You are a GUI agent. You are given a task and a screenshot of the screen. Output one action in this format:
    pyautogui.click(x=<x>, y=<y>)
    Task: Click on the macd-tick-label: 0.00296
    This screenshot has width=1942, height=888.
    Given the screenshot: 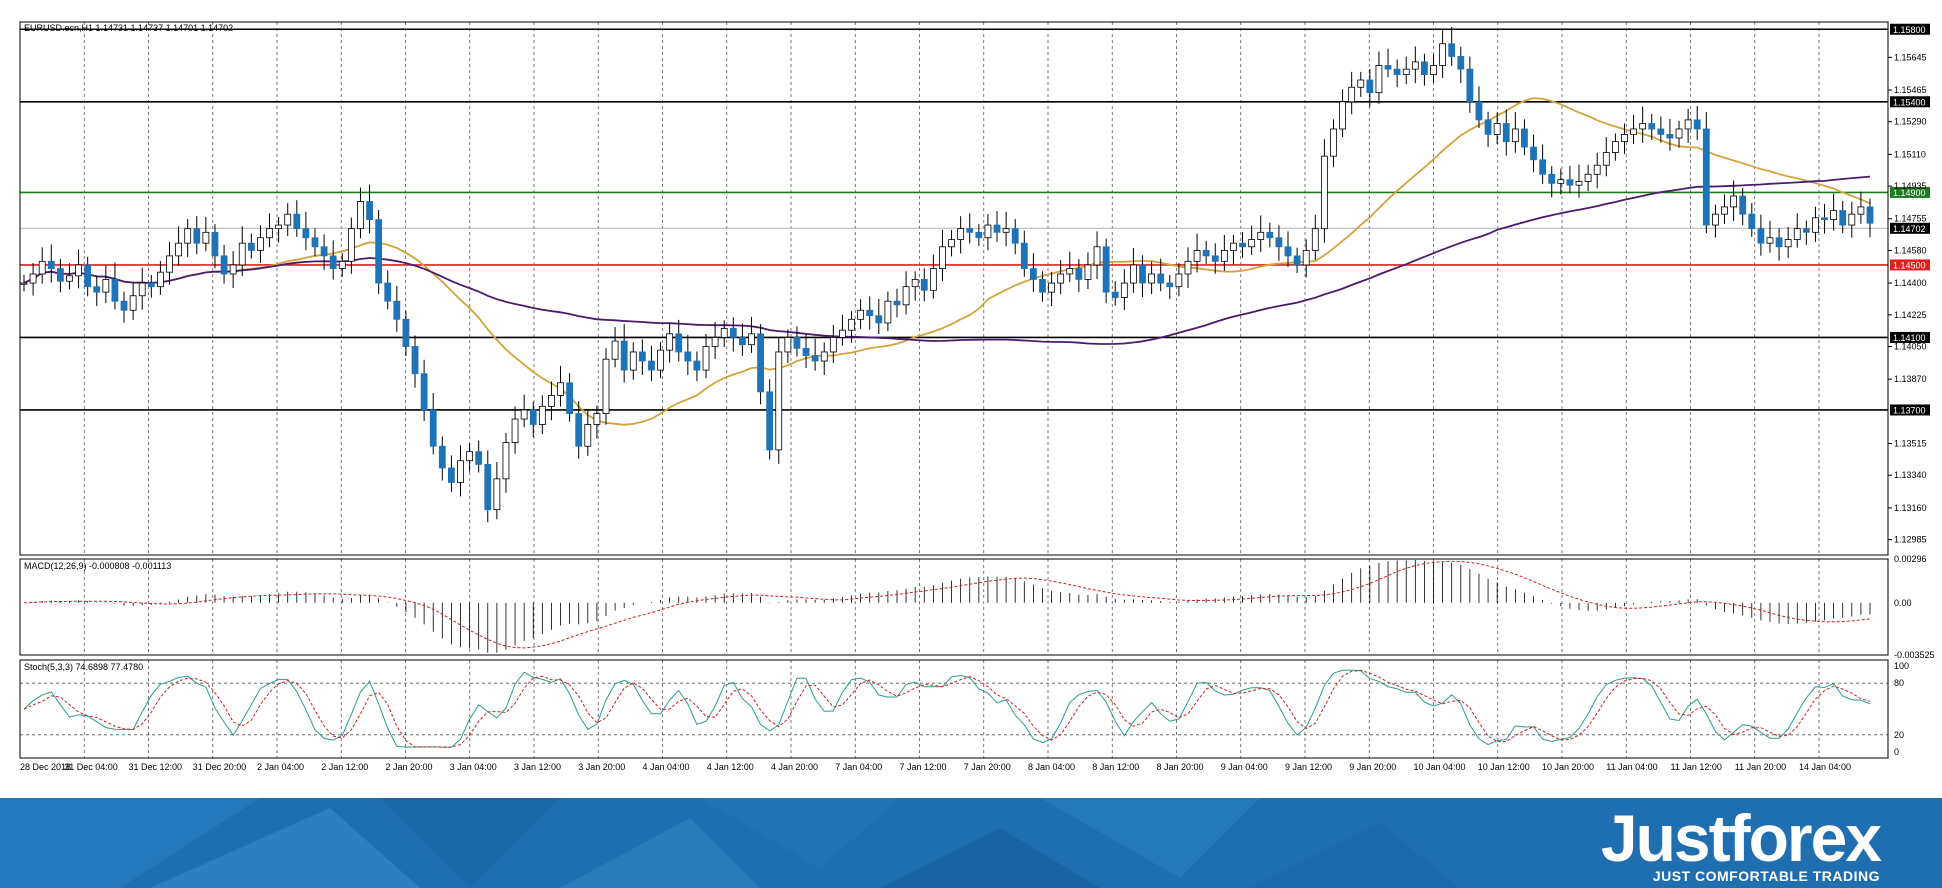 What is the action you would take?
    pyautogui.click(x=1910, y=559)
    